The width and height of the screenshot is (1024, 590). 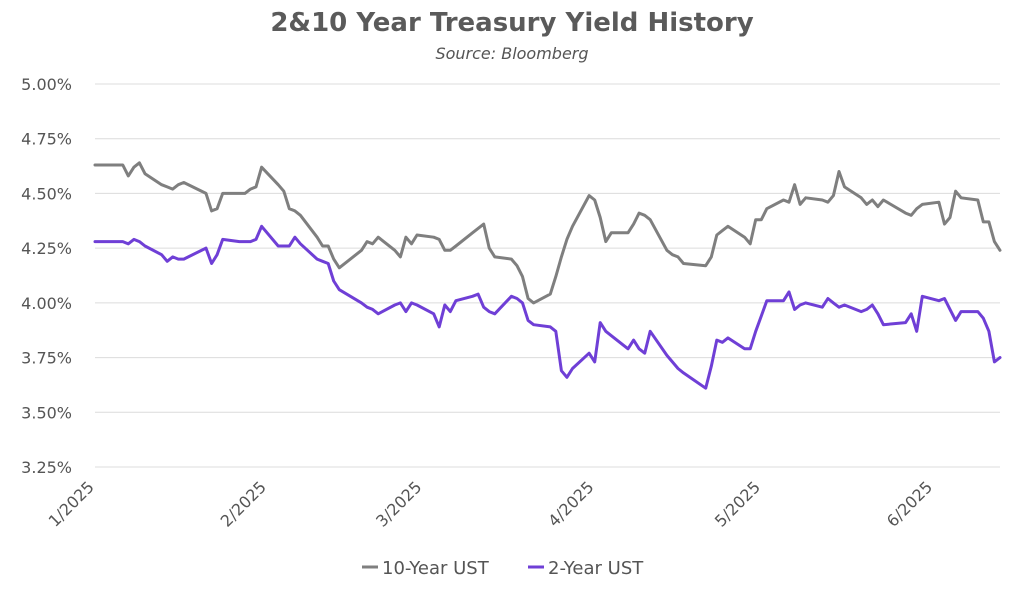 I want to click on legend-label: 2-Year UST, so click(x=596, y=568).